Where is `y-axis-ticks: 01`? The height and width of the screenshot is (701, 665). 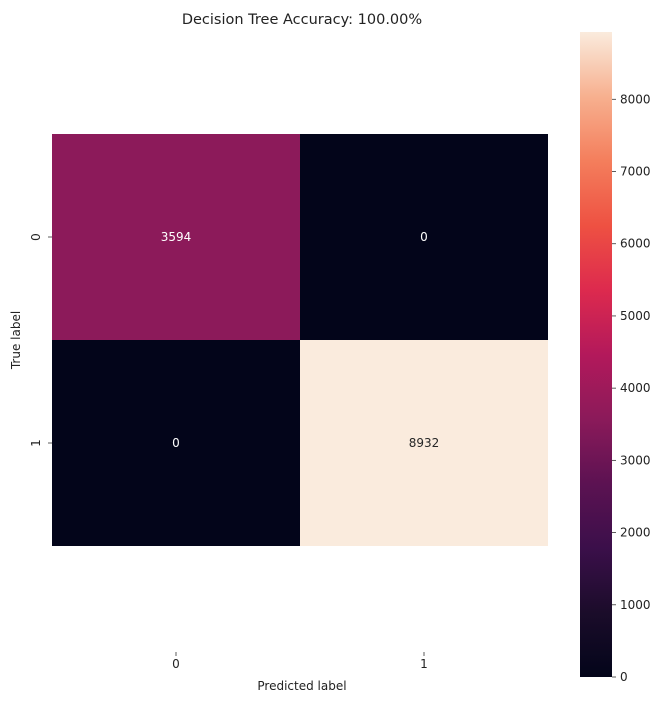
y-axis-ticks: 01 is located at coordinates (40, 340).